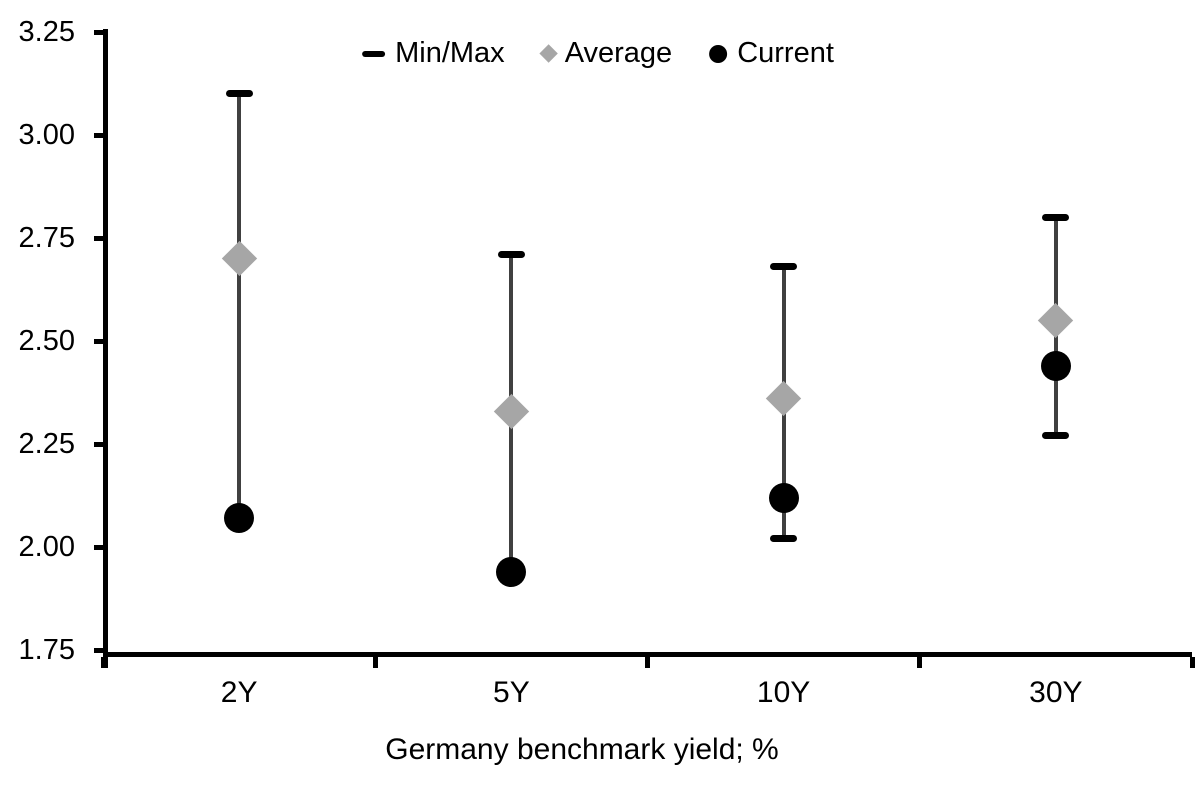  Describe the element at coordinates (46, 444) in the screenshot. I see `y-axis-tick-label: 2.25` at that location.